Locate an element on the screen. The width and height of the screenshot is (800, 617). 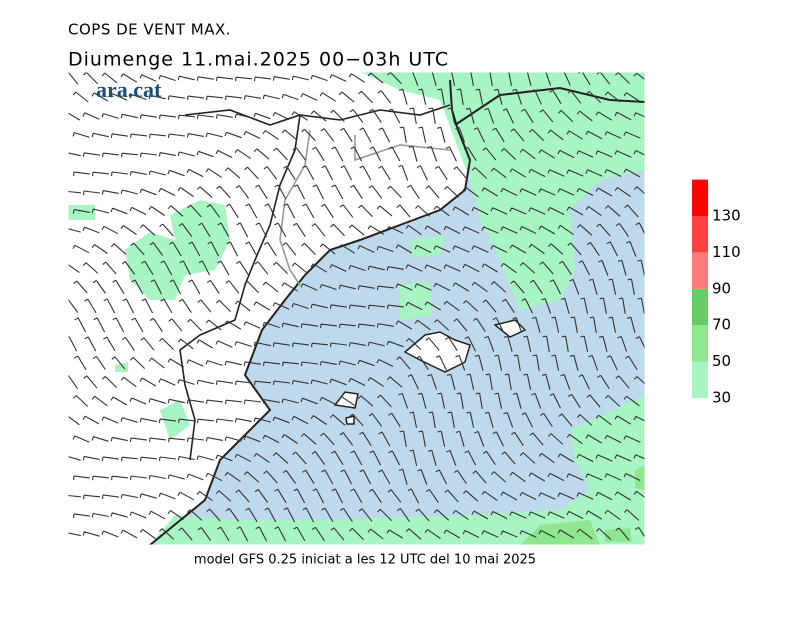
colorbar: 30 50 70 90 110 130 is located at coordinates (716, 293).